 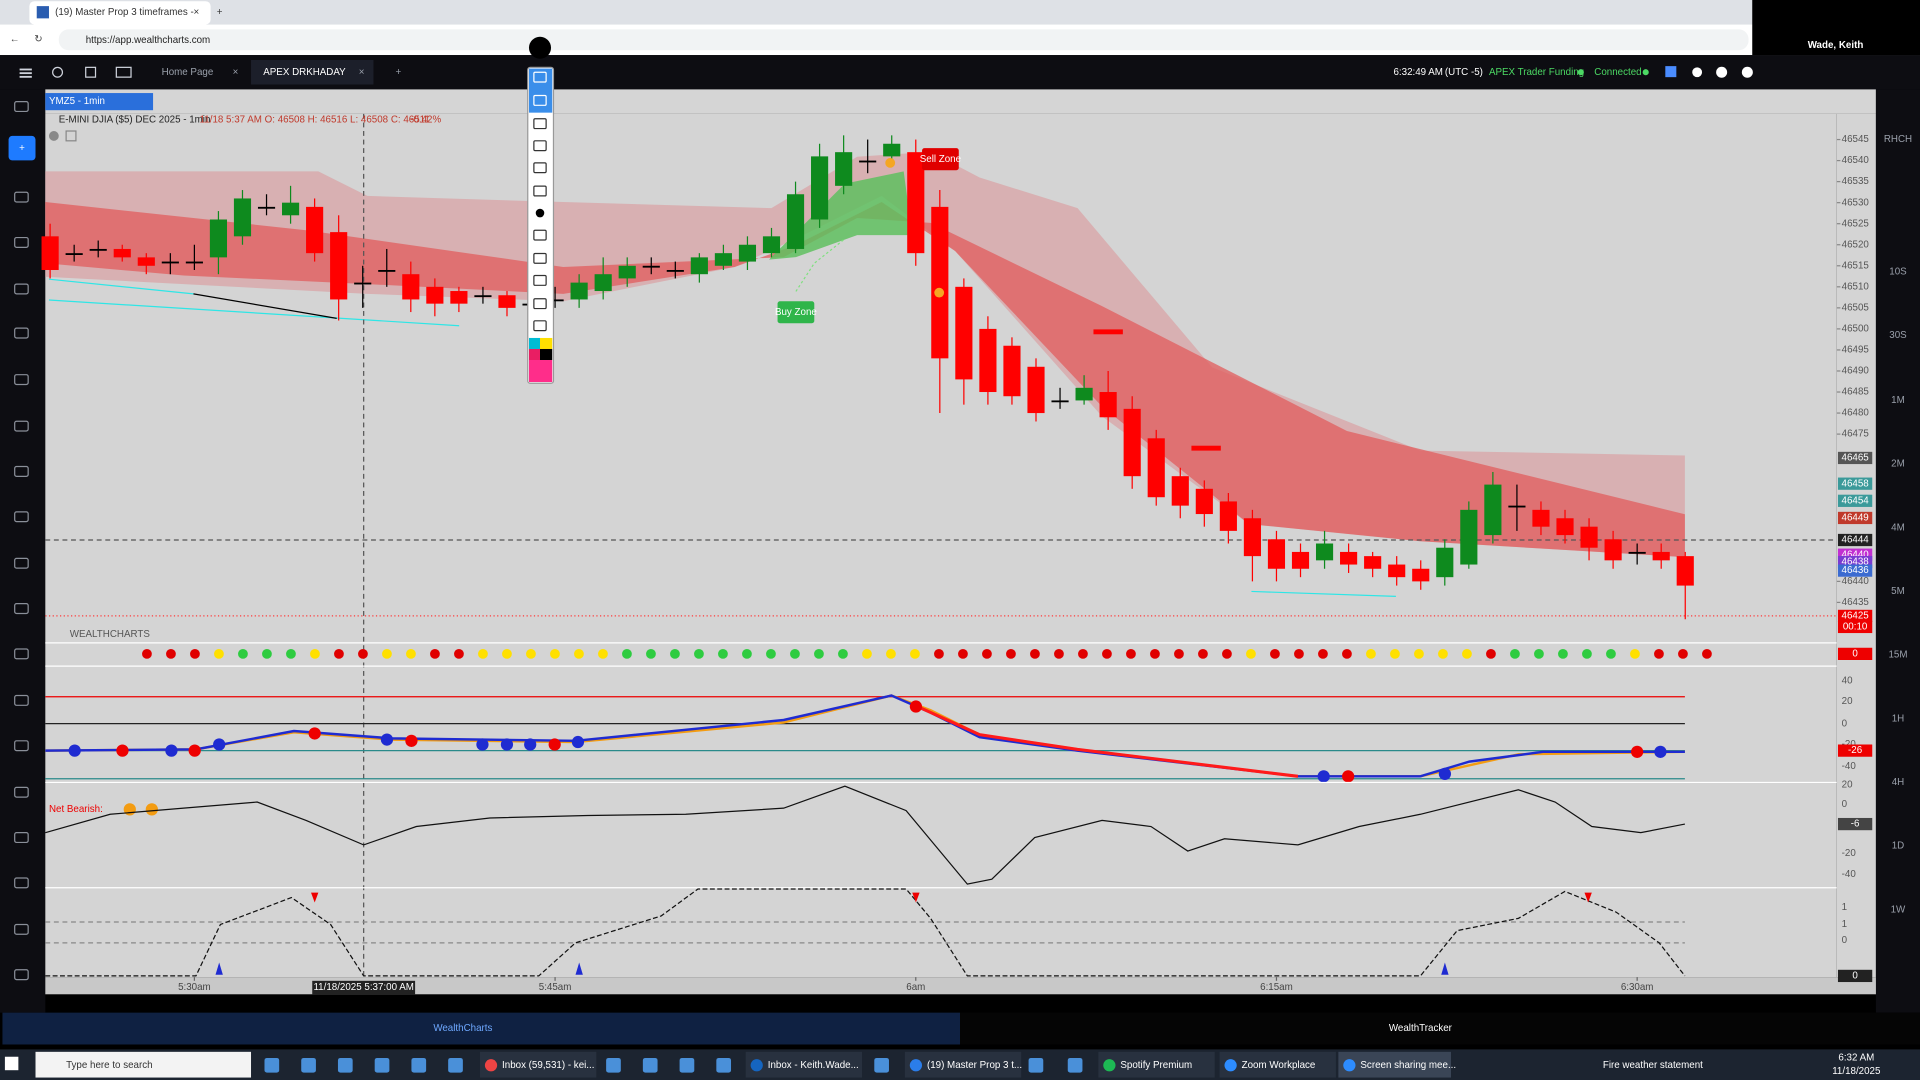 I want to click on add-tab: +, so click(x=399, y=72).